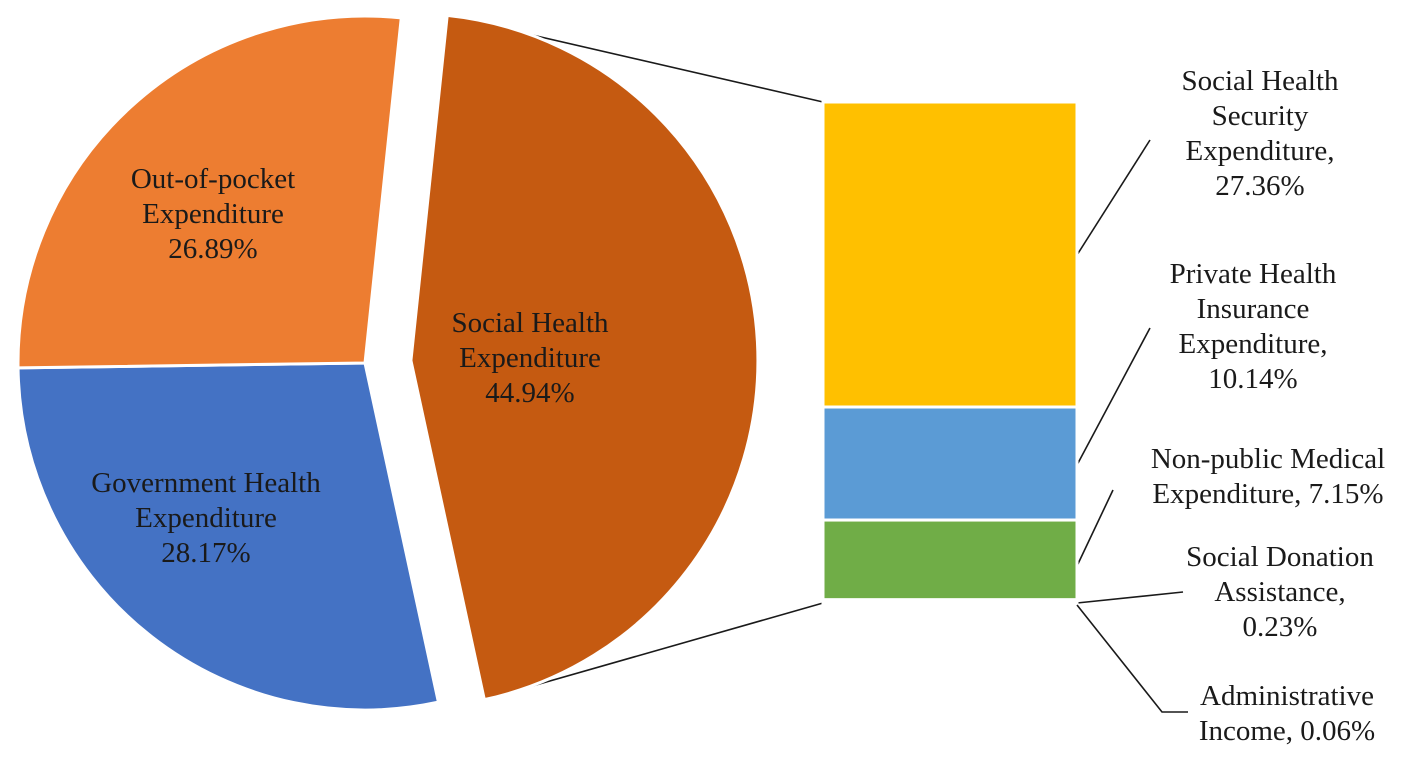 The width and height of the screenshot is (1418, 759). I want to click on leader-line-sda, so click(1130, 597).